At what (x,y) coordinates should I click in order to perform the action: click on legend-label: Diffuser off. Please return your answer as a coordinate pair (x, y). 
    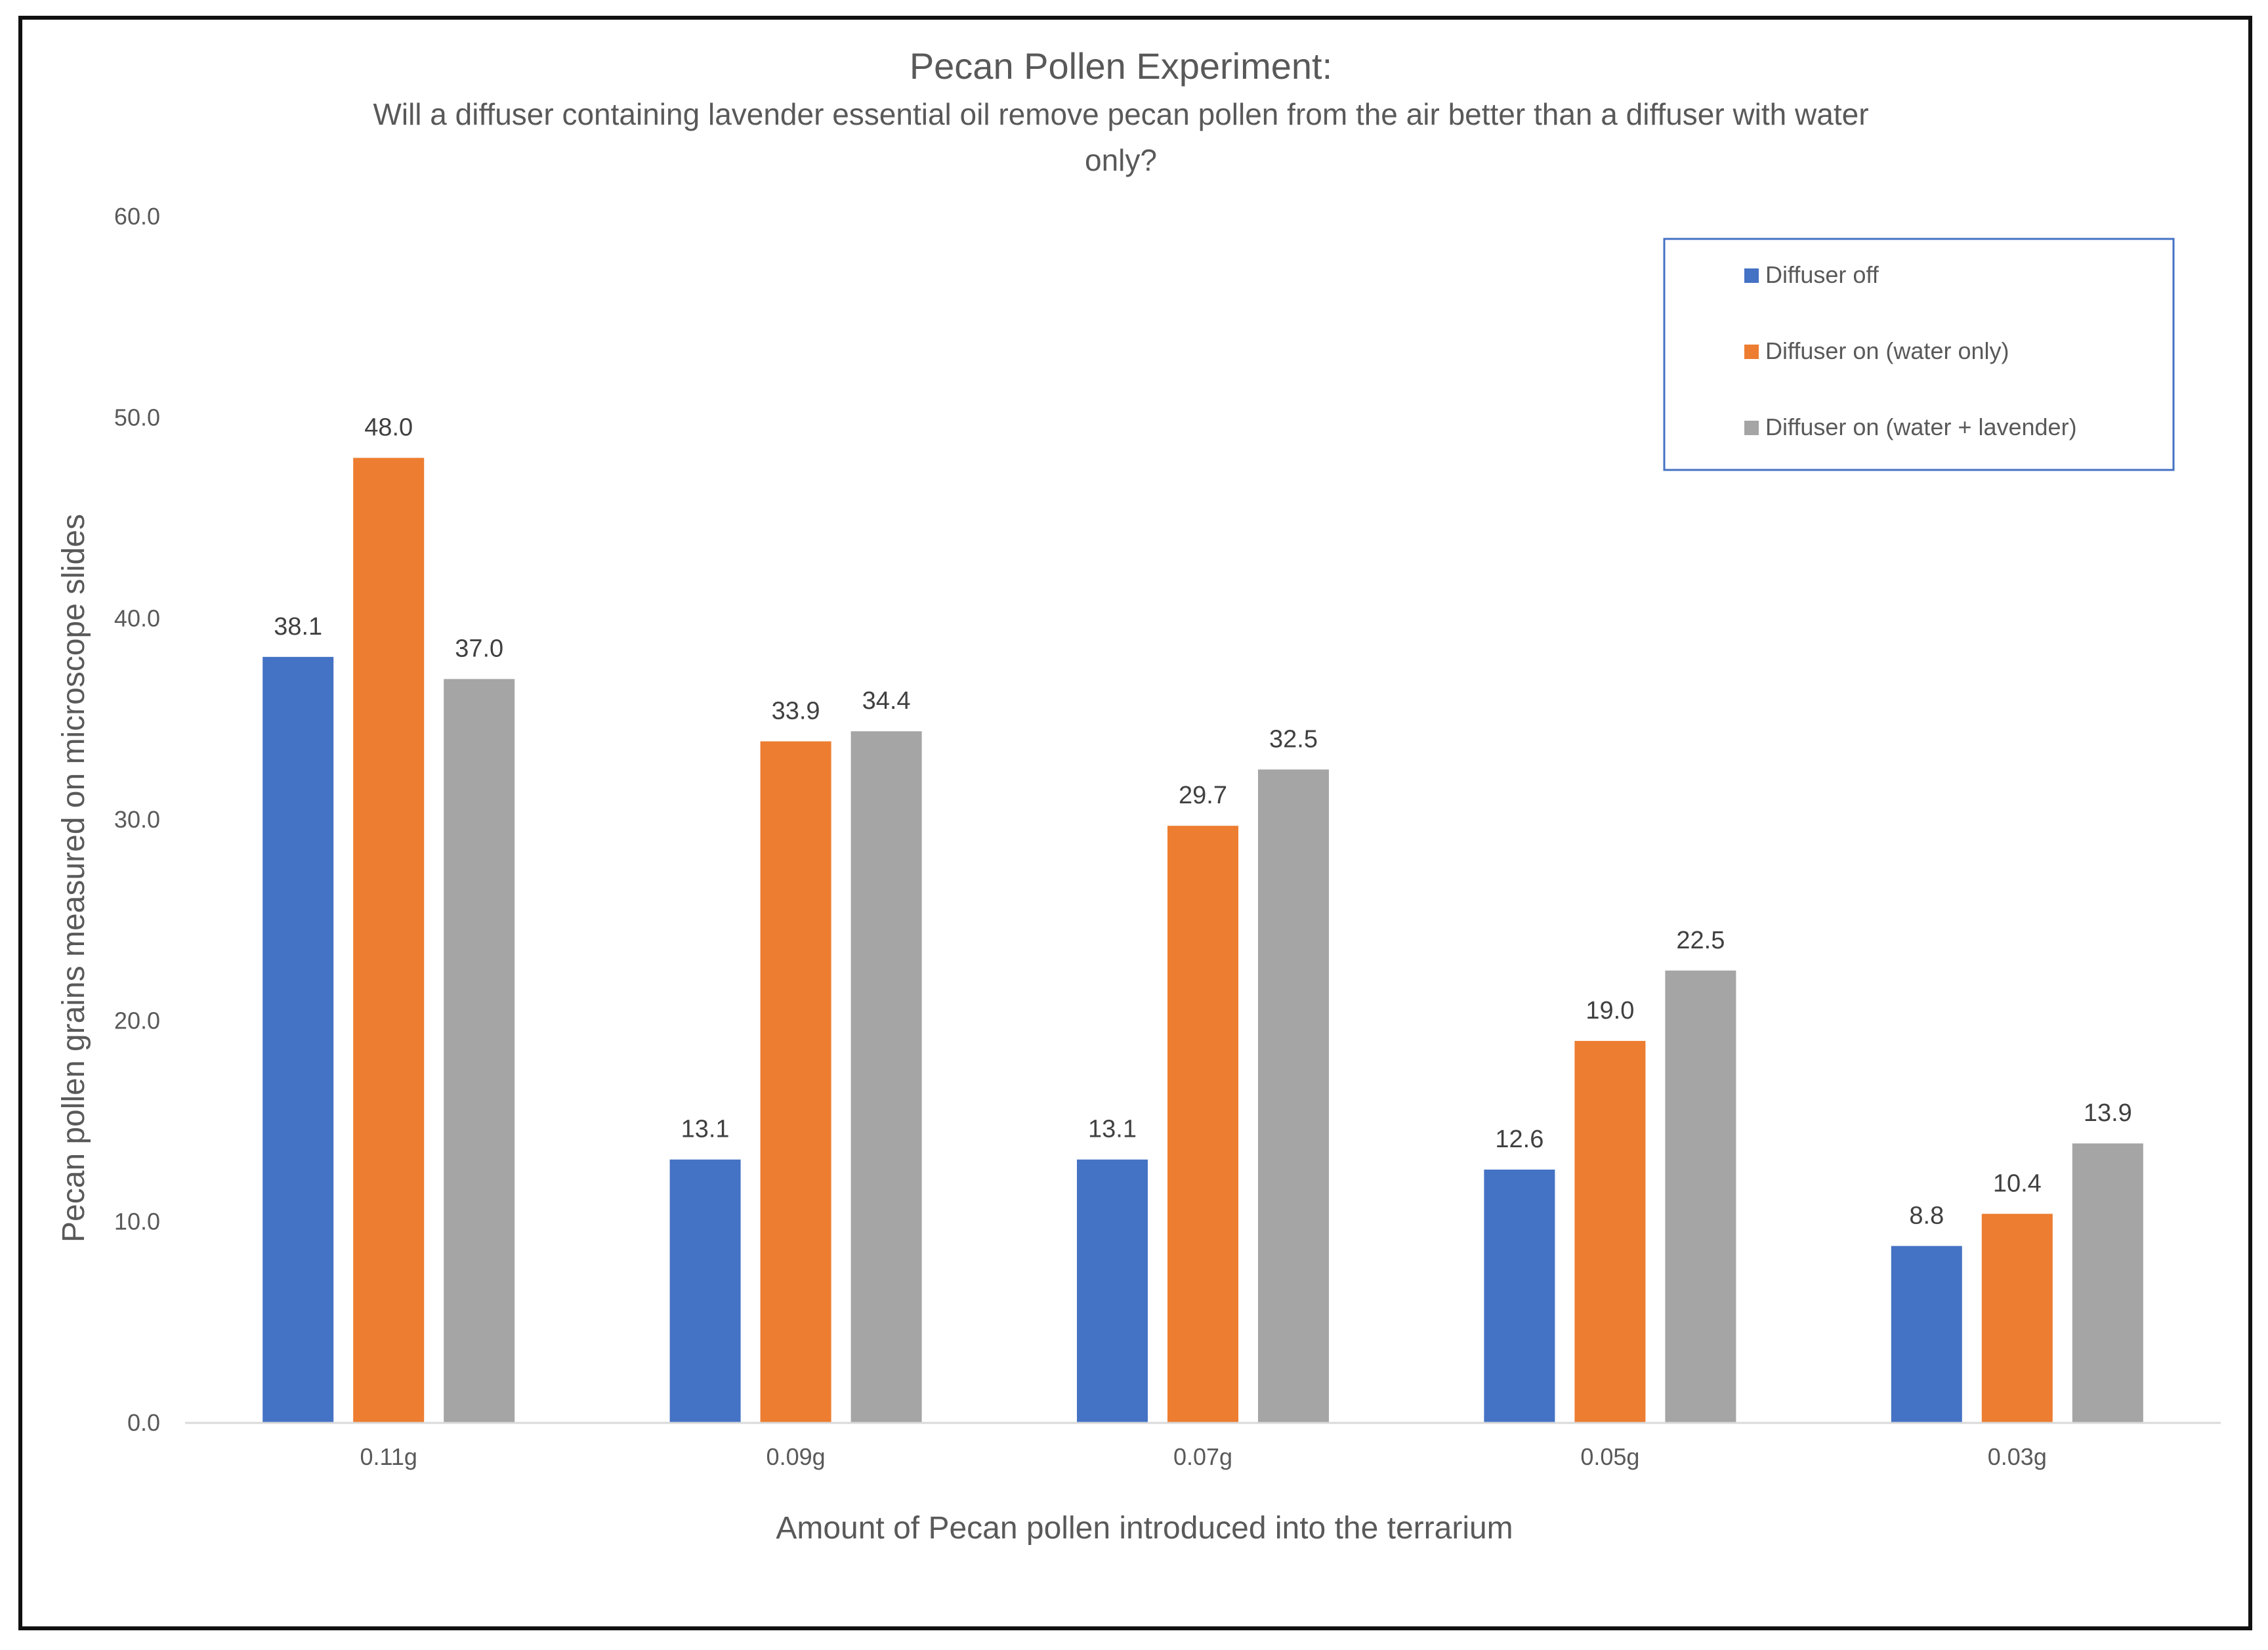
    Looking at the image, I should click on (1822, 274).